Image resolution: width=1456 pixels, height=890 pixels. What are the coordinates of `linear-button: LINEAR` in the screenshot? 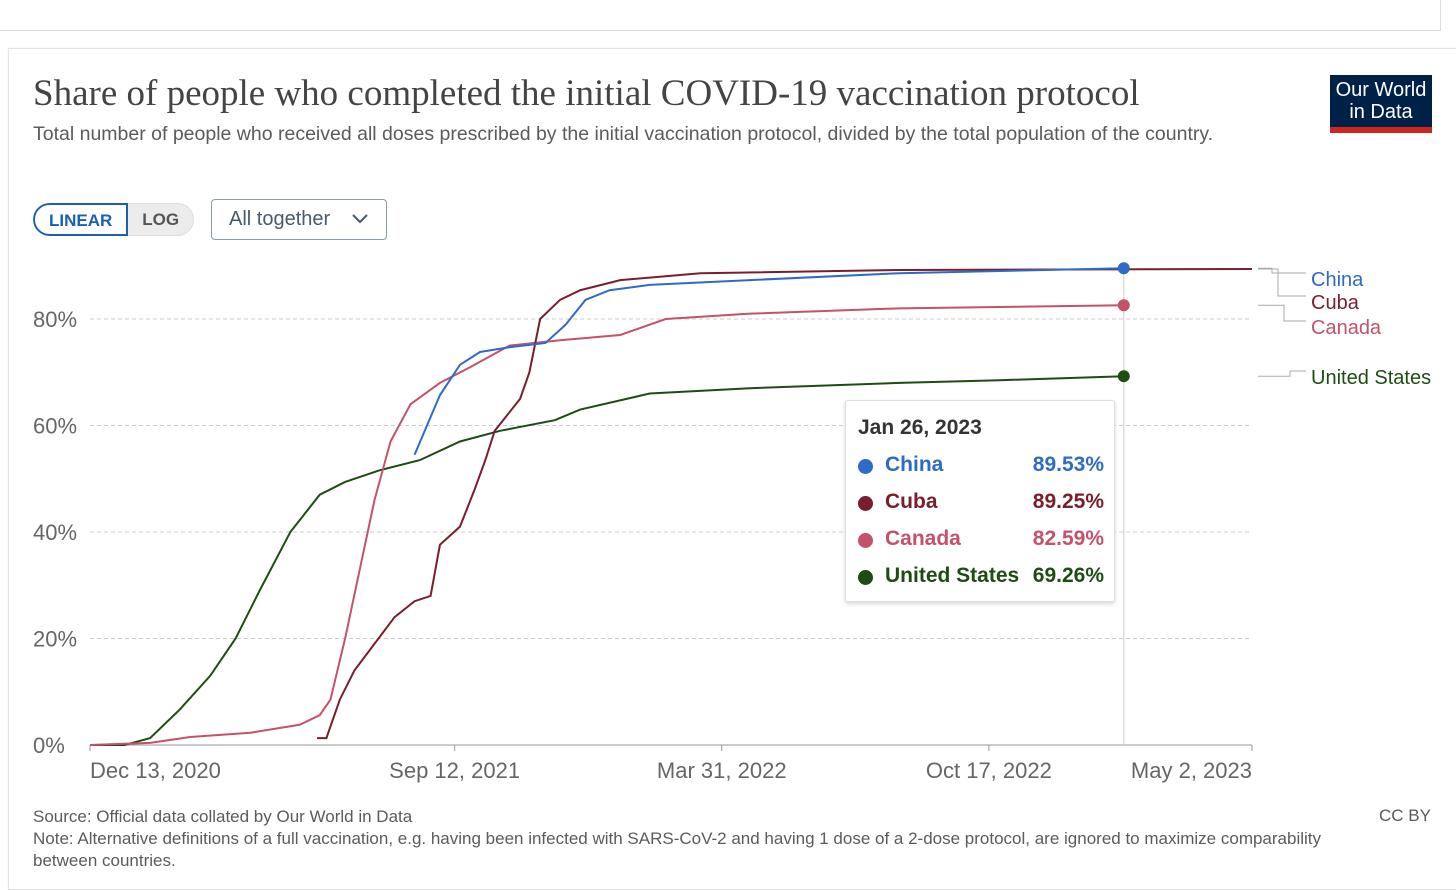 It's located at (81, 219).